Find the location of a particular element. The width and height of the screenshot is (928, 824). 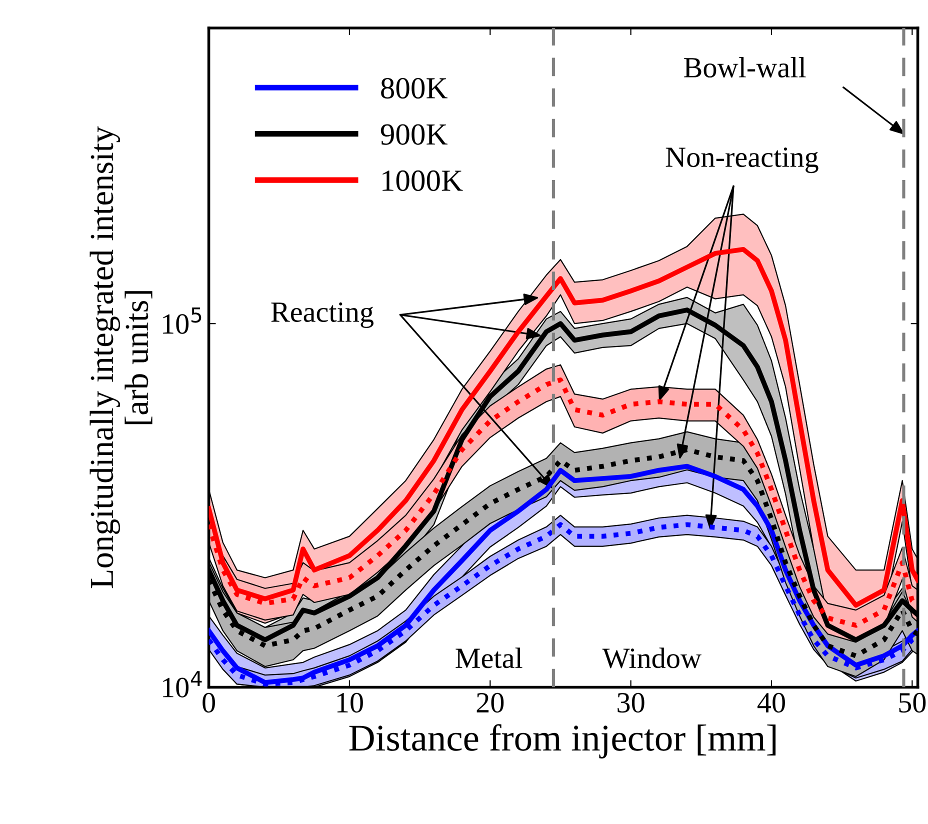

legend-label: 900K is located at coordinates (414, 134).